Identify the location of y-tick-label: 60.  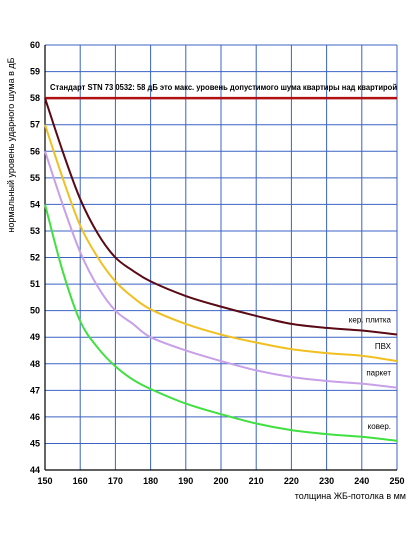
(35, 45).